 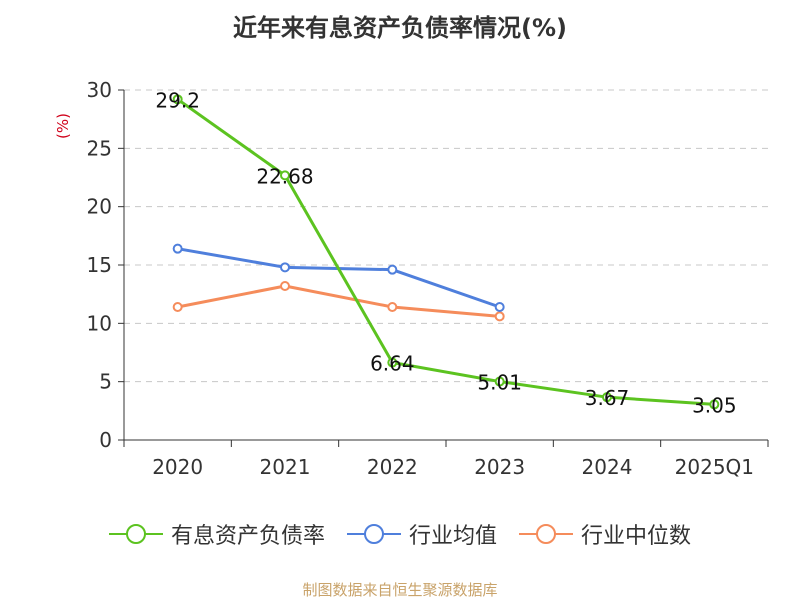 I want to click on x-tick-label: 2025Q1, so click(x=714, y=467).